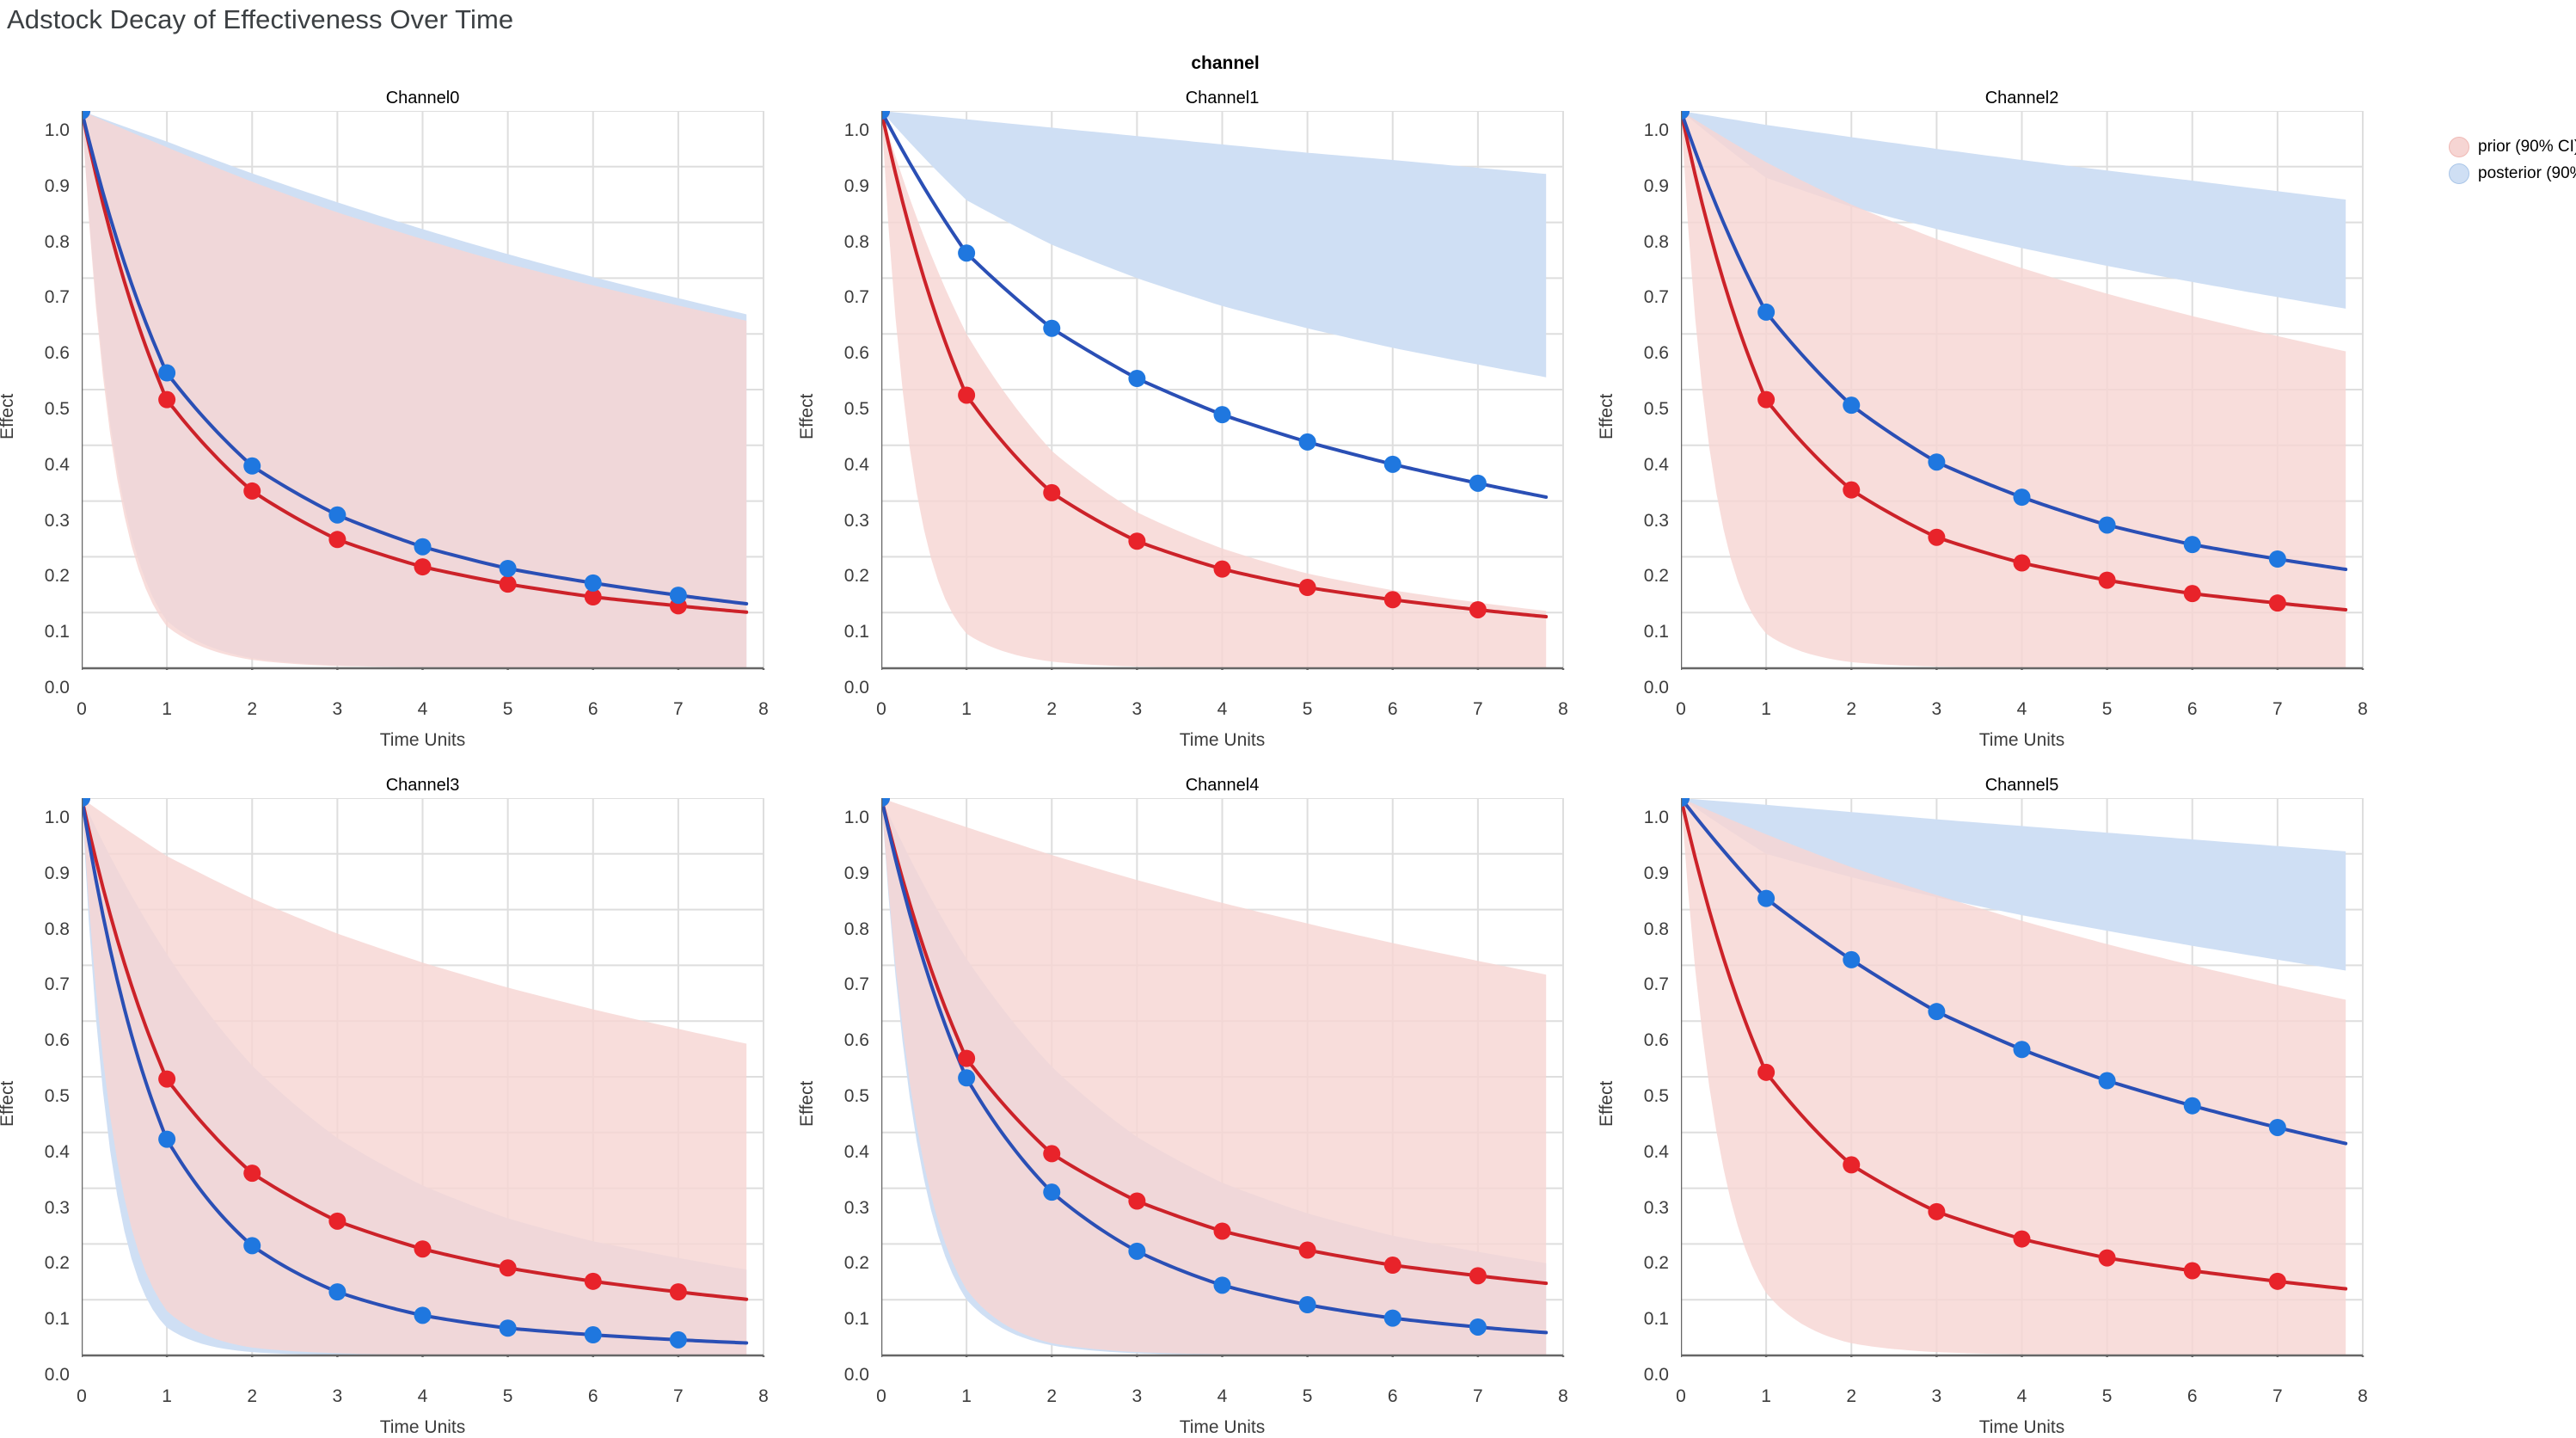 The image size is (2576, 1438). What do you see at coordinates (2512, 174) in the screenshot?
I see `legend-item: posterior (90% CI)` at bounding box center [2512, 174].